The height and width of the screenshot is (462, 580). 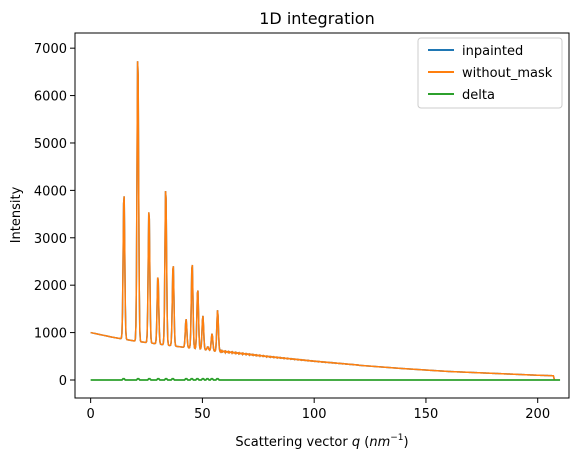 I want to click on legend: inpainted without_mask delta, so click(x=490, y=73).